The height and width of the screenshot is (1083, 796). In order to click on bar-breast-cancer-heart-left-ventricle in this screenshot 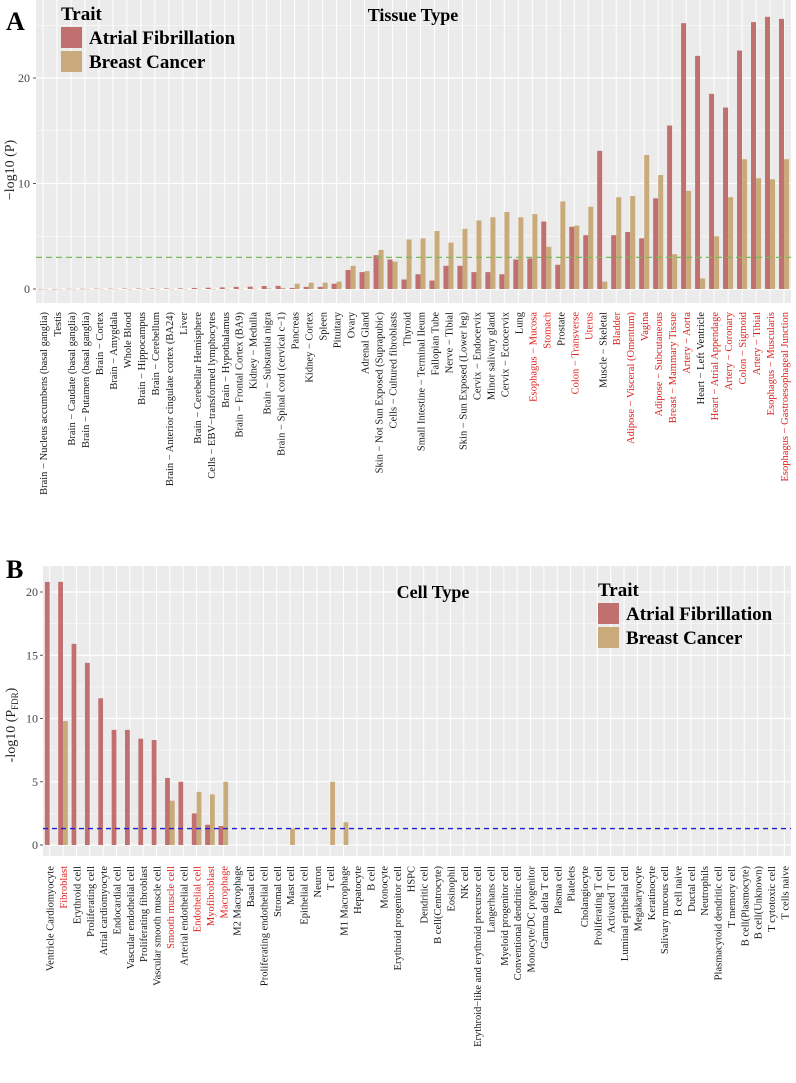, I will do `click(703, 283)`.